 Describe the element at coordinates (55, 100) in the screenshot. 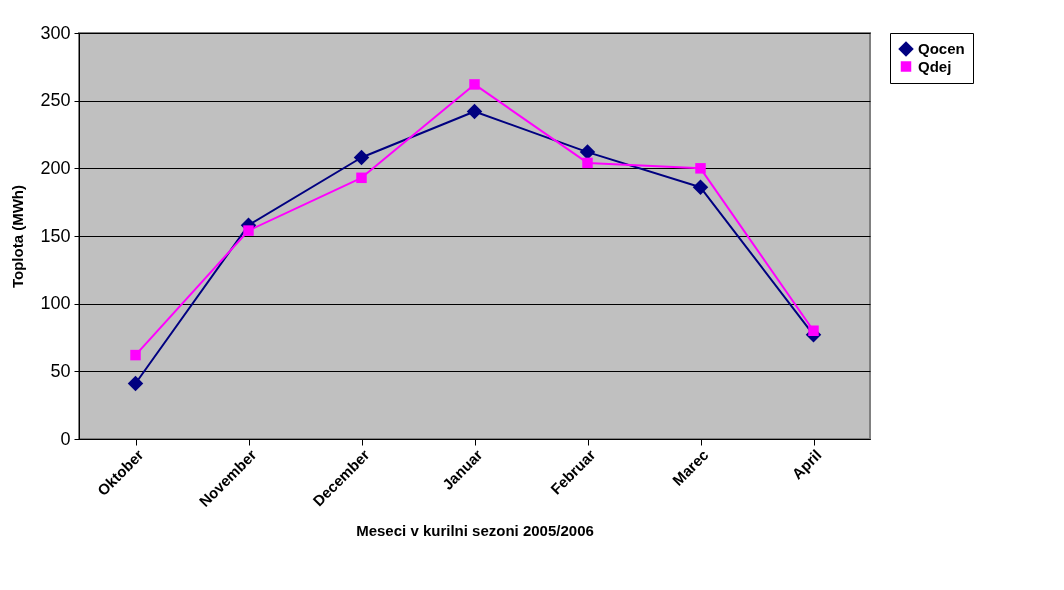

I see `y-tick-label: 250` at that location.